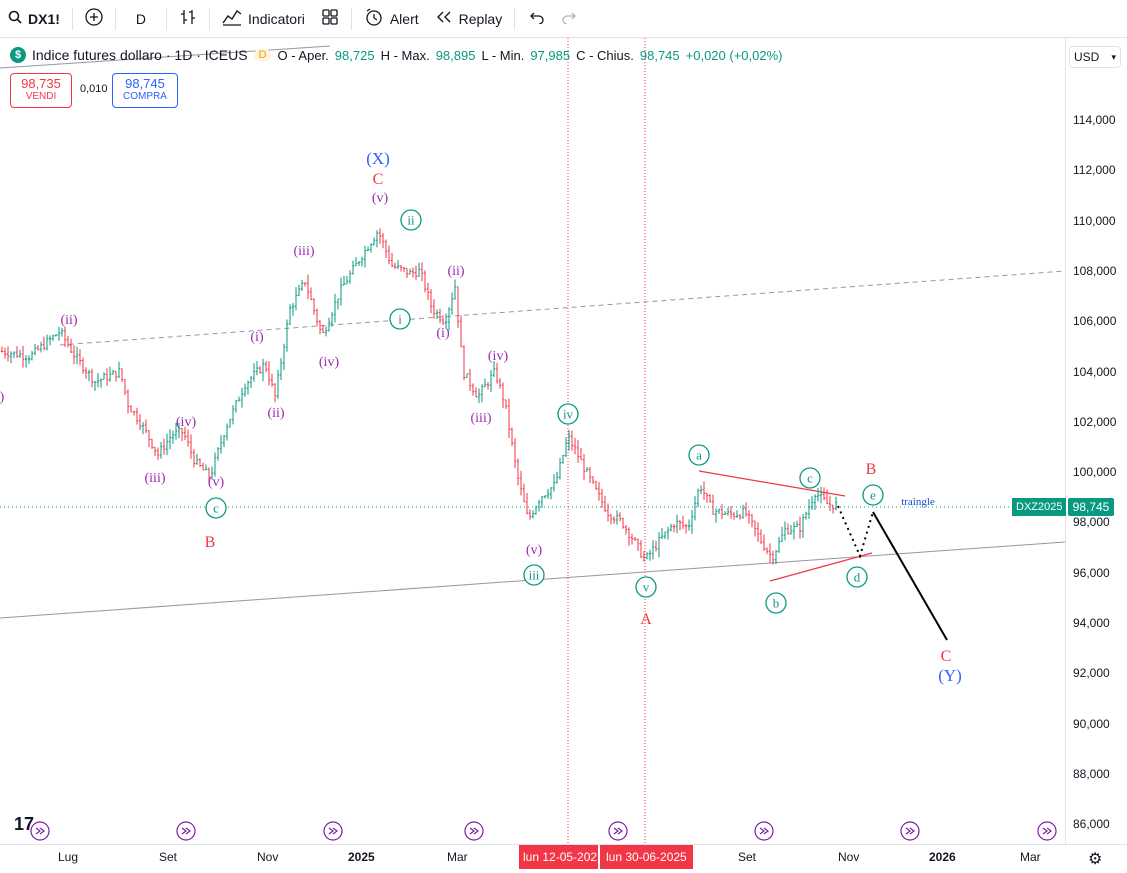 This screenshot has height=873, width=1127. Describe the element at coordinates (1091, 507) in the screenshot. I see `last-price-badge: 98,745` at that location.